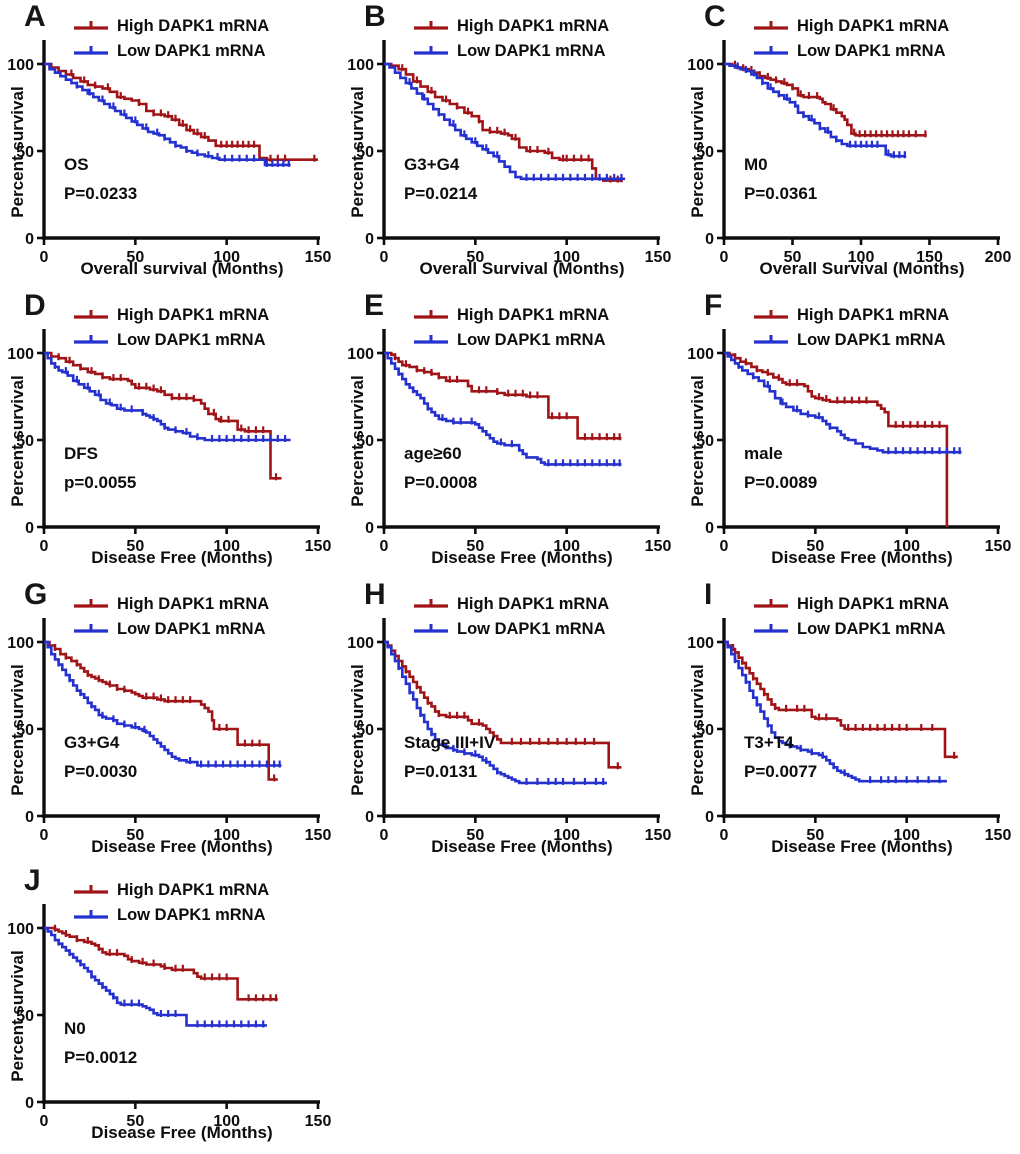 The height and width of the screenshot is (1154, 1020). I want to click on x-axis-label: Overall Survival (Months), so click(862, 268).